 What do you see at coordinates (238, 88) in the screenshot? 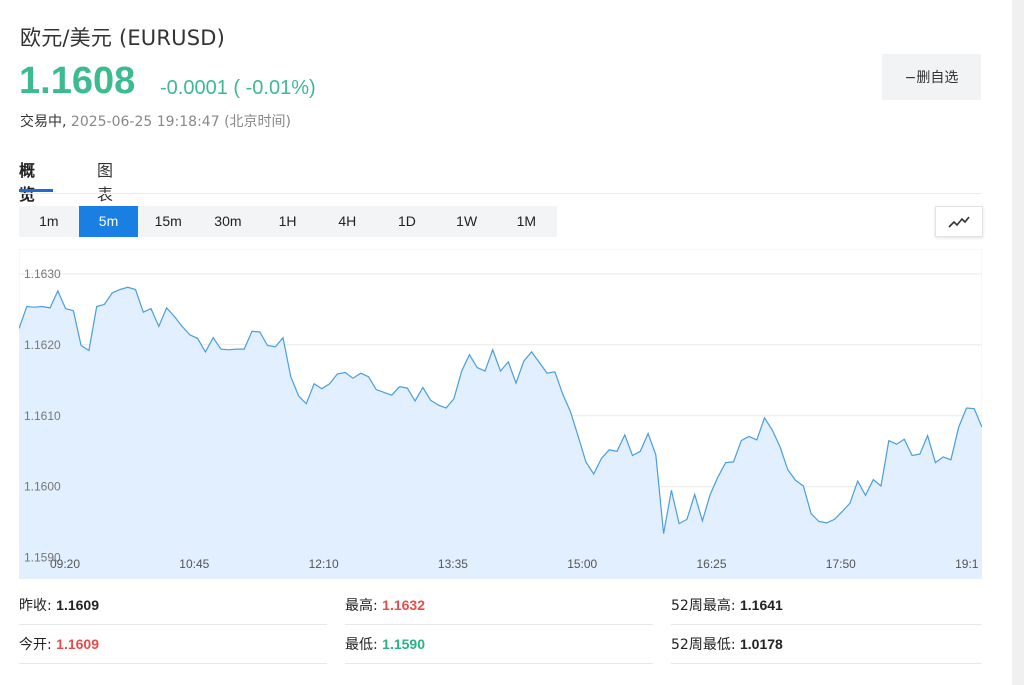
I see `price-change: -0.0001 ( -0.01%)` at bounding box center [238, 88].